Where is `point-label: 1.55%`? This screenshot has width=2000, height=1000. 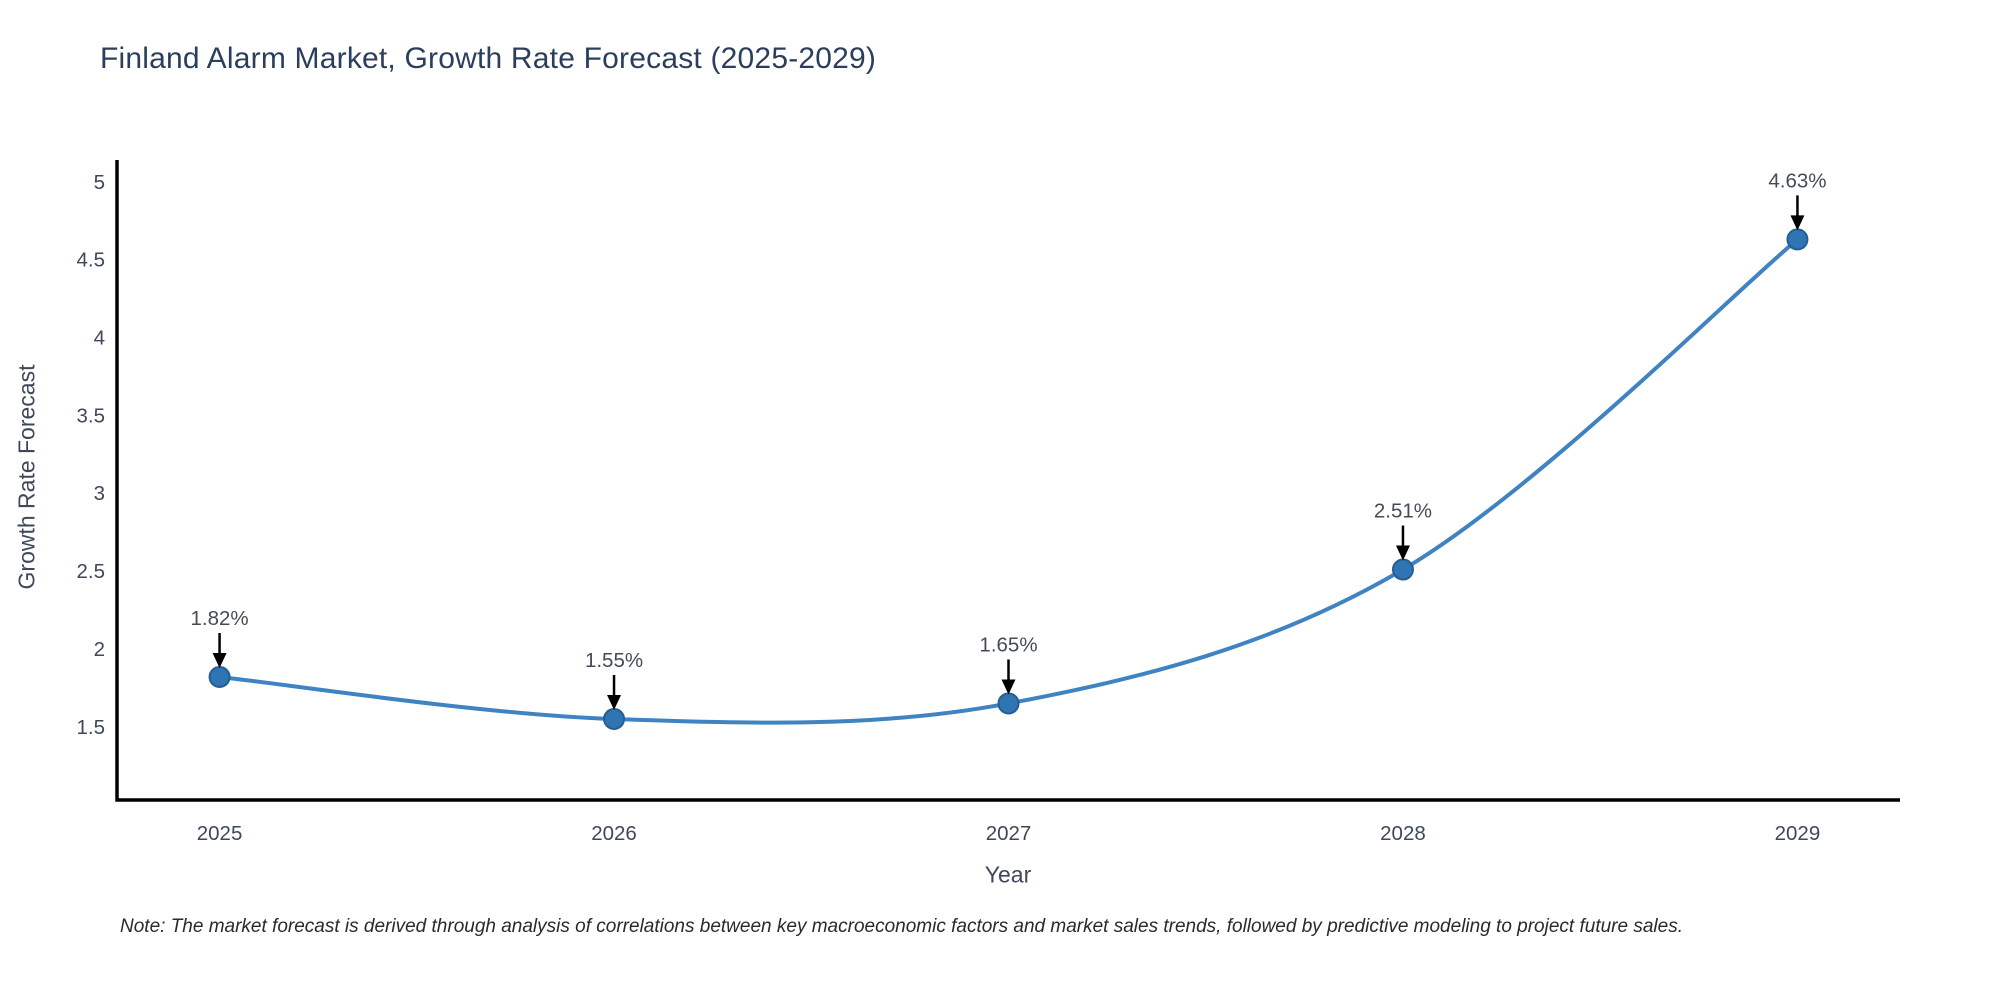 point-label: 1.55% is located at coordinates (614, 660).